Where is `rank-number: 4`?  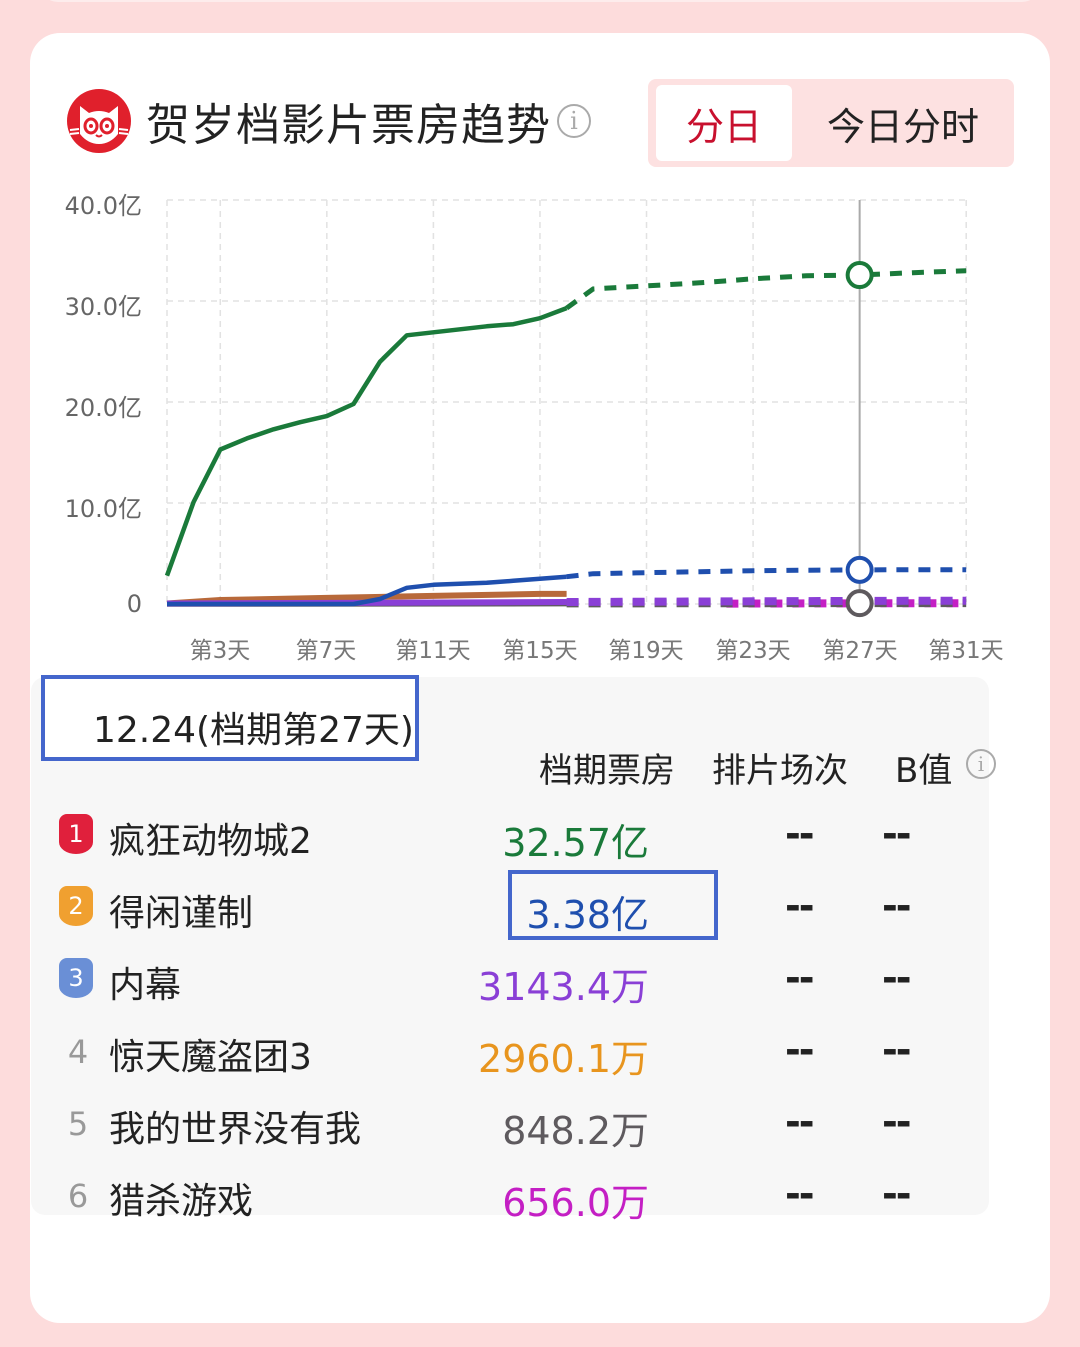
rank-number: 4 is located at coordinates (78, 1052).